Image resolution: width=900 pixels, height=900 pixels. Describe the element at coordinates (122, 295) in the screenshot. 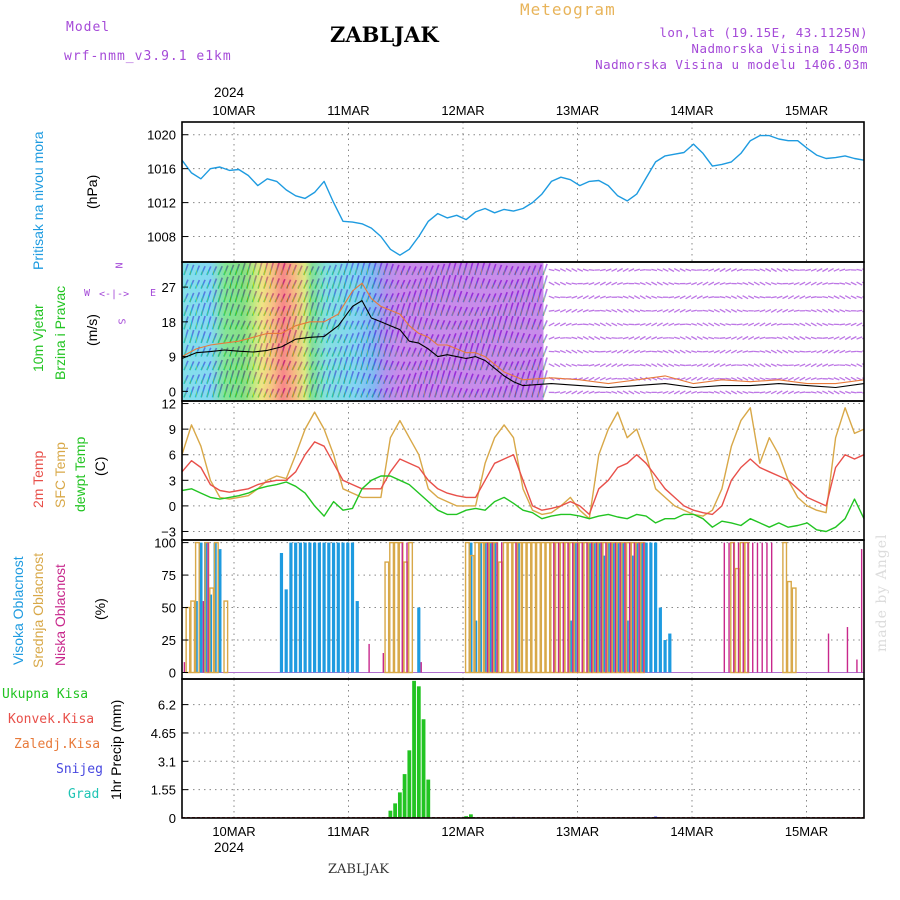

I see `compass: N W E S <-|->` at that location.